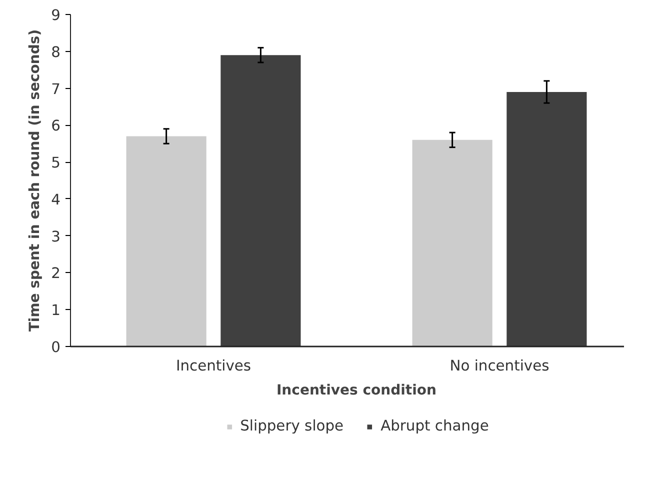 The image size is (648, 477). I want to click on x-tick-label: Incentives, so click(214, 366).